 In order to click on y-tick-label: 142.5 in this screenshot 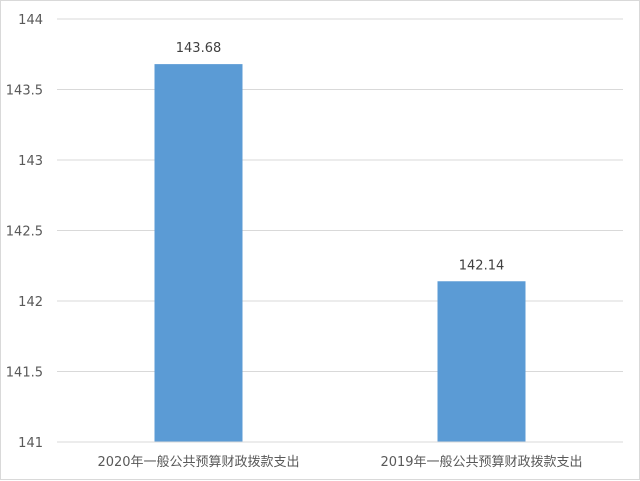, I will do `click(24, 232)`.